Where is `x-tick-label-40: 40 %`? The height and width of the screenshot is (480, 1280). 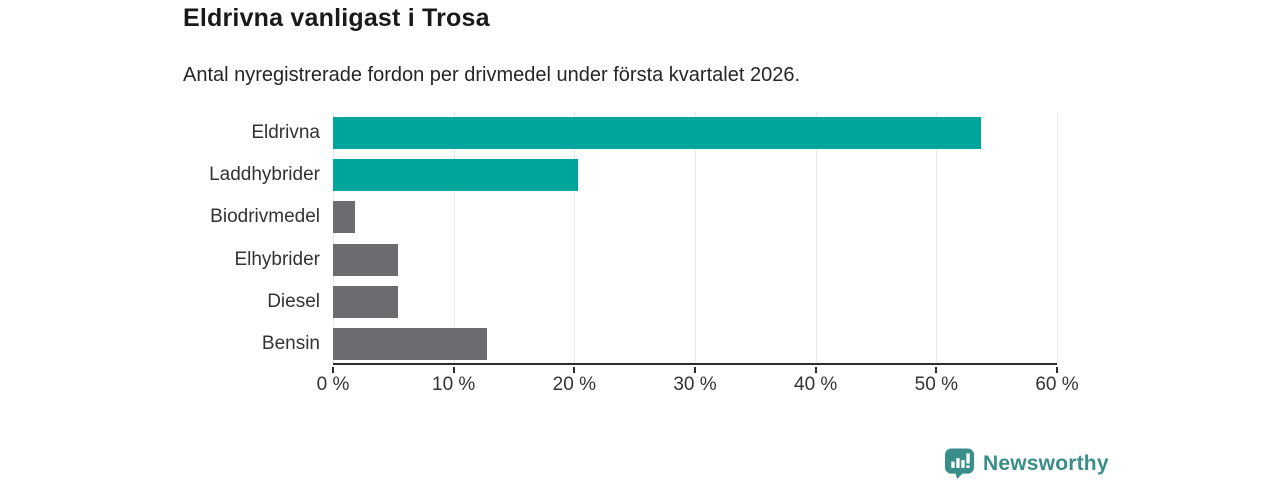 x-tick-label-40: 40 % is located at coordinates (816, 384).